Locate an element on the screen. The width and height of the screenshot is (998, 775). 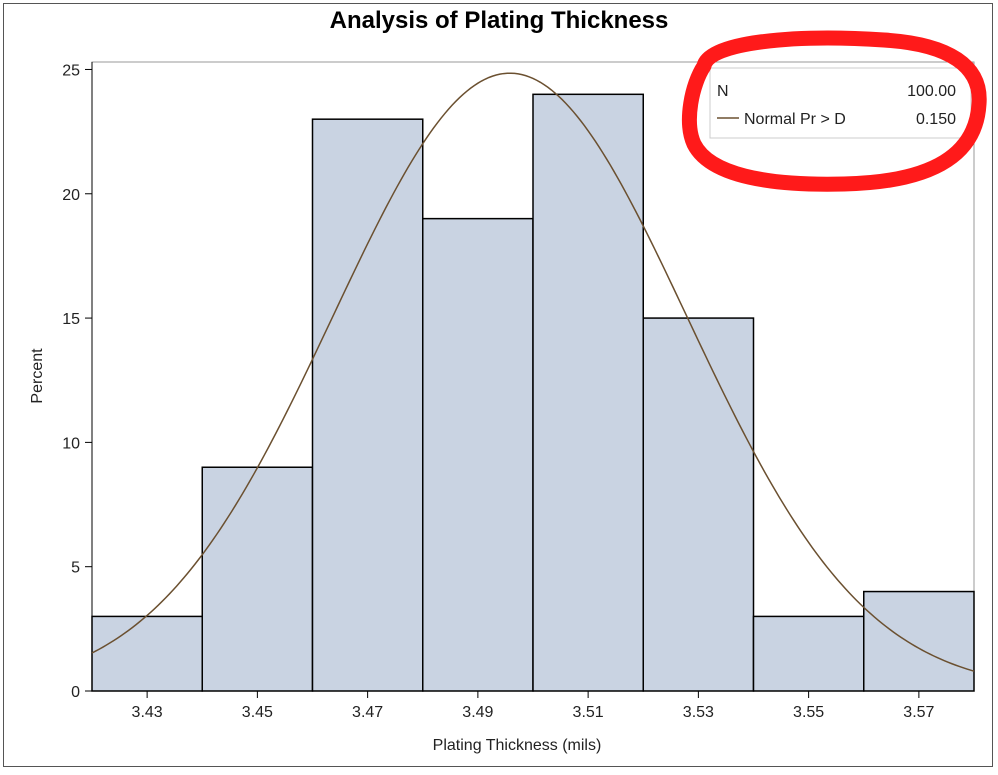
y-tick-label-10: 10 is located at coordinates (71, 443).